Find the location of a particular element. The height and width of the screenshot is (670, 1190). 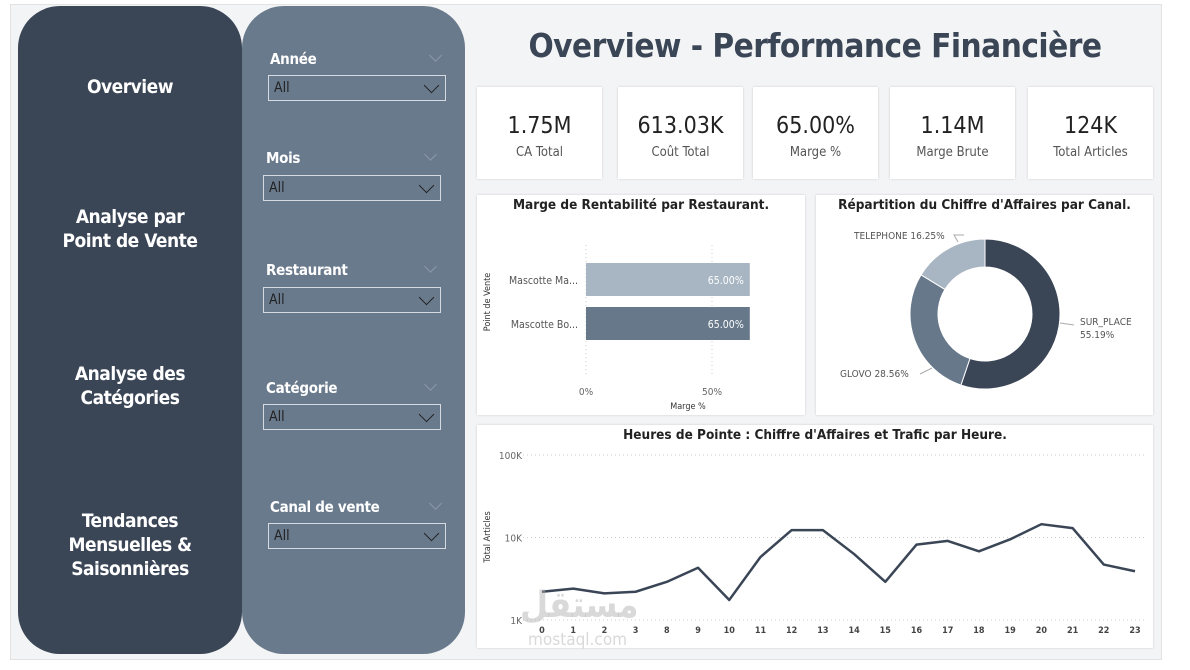

kpi-value: 65.00% is located at coordinates (815, 126).